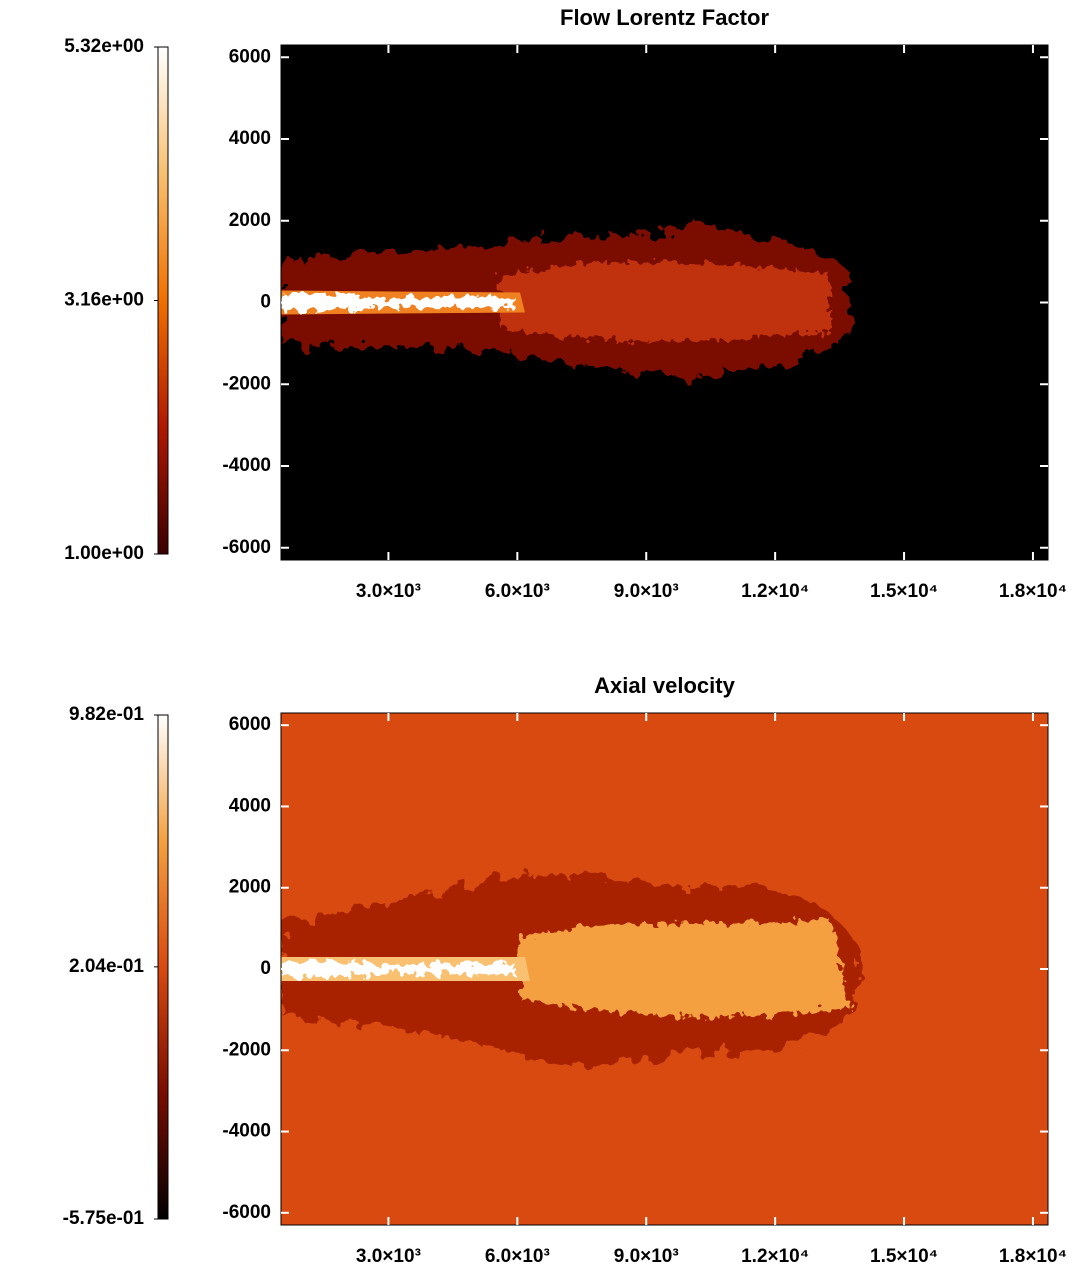 The height and width of the screenshot is (1278, 1077). Describe the element at coordinates (664, 685) in the screenshot. I see `chart-title: Axial velocity` at that location.